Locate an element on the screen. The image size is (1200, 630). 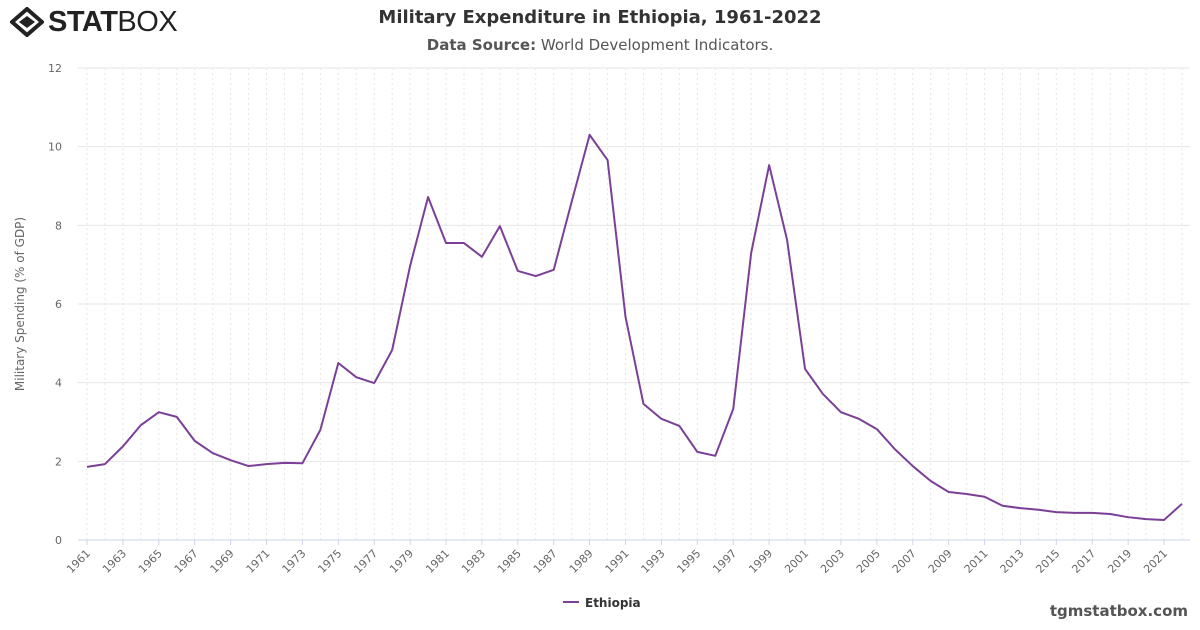
x-tick-label: 1975 is located at coordinates (329, 561).